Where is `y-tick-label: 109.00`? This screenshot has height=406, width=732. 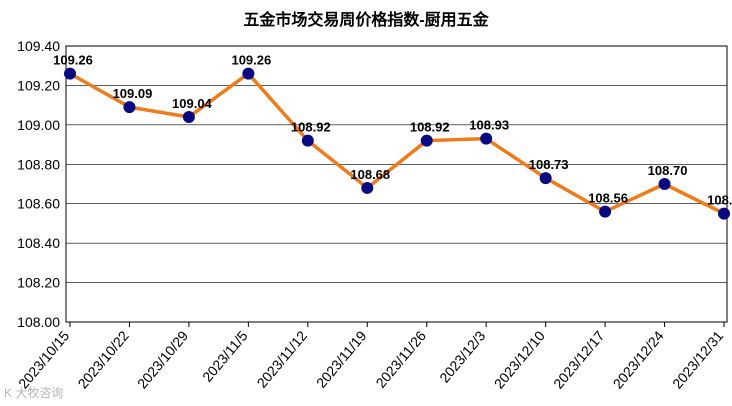 y-tick-label: 109.00 is located at coordinates (38, 125).